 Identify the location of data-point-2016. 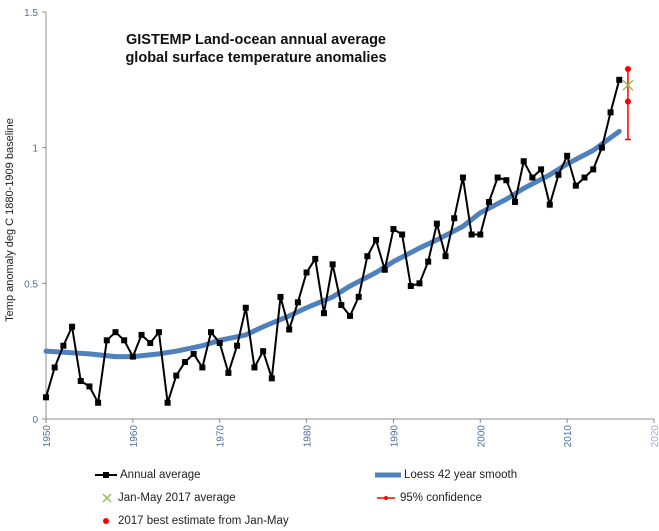
(619, 79).